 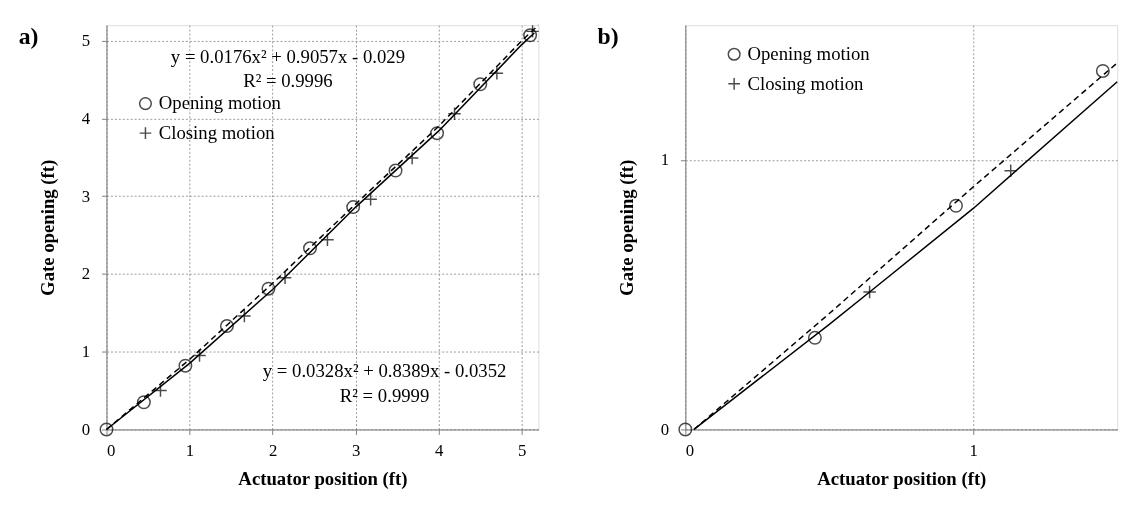 I want to click on y-tick-label: 3, so click(x=86, y=196).